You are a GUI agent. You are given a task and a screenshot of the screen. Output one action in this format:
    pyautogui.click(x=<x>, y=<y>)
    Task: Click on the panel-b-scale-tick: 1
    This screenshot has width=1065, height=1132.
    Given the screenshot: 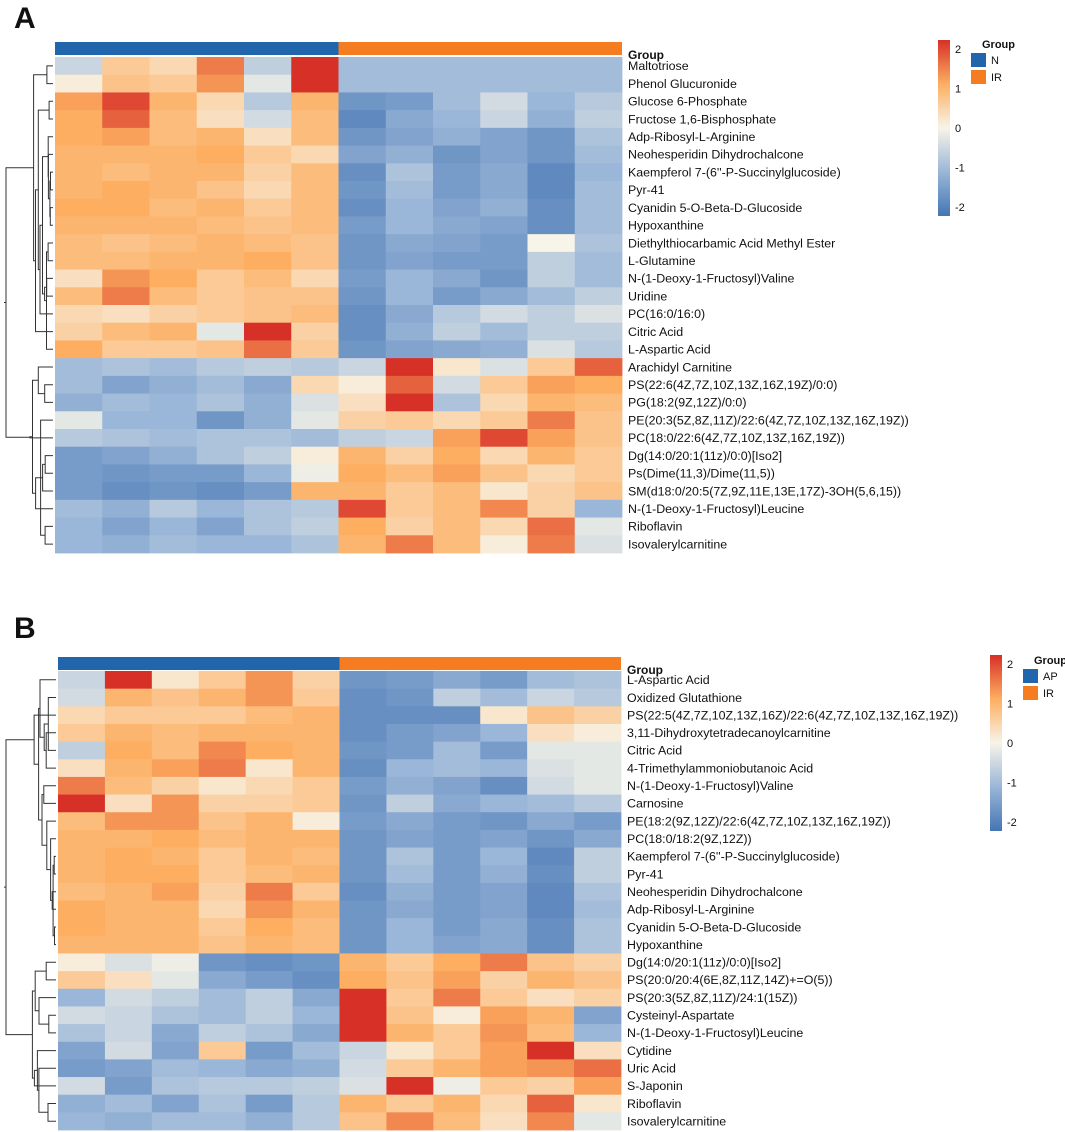 What is the action you would take?
    pyautogui.click(x=1010, y=704)
    